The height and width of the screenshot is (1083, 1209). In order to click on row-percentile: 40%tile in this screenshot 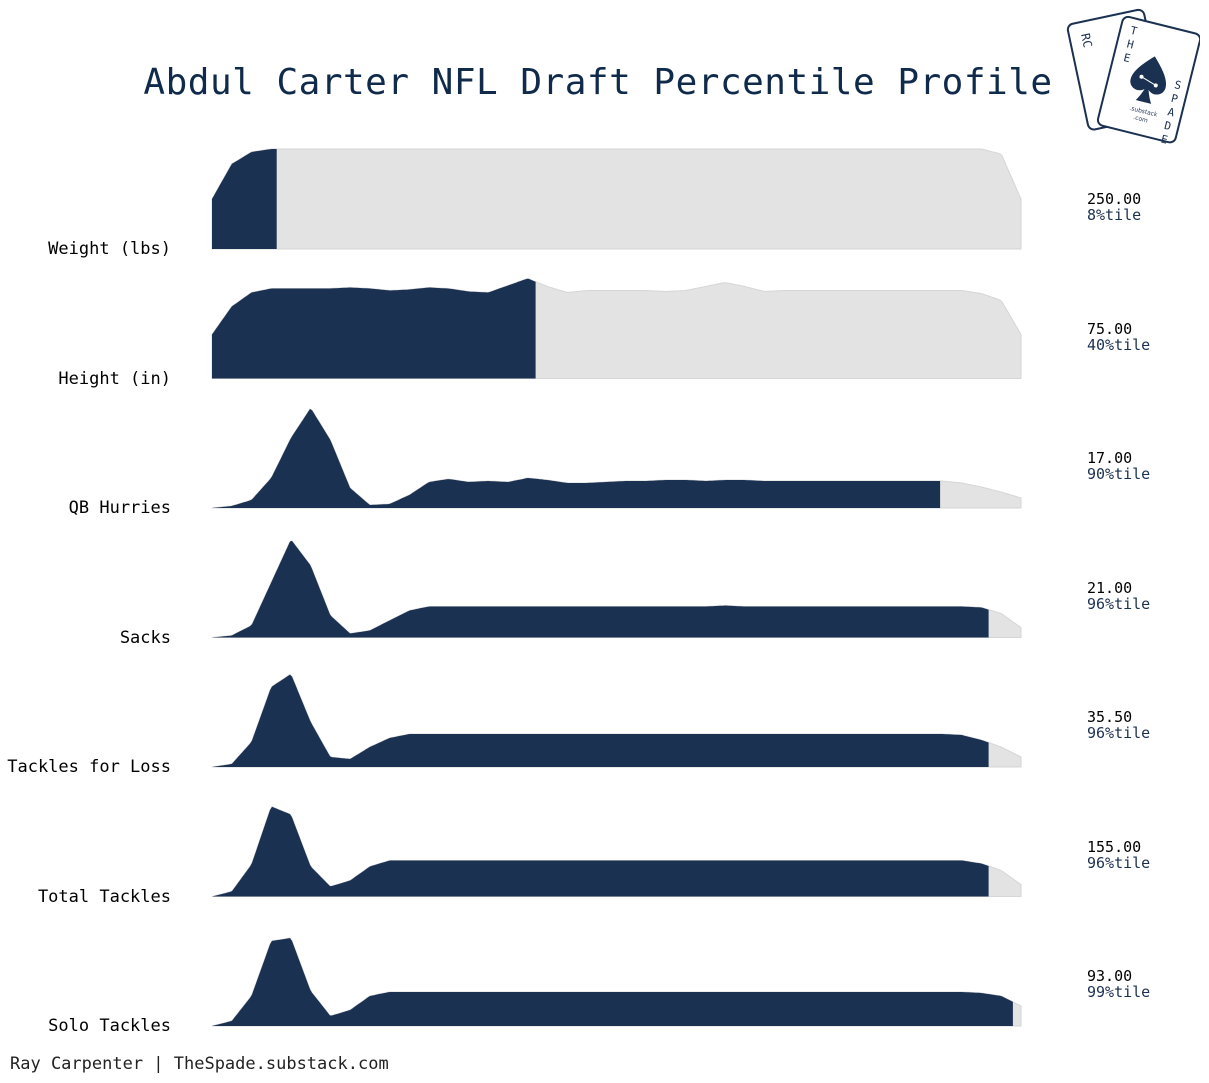, I will do `click(1119, 344)`.